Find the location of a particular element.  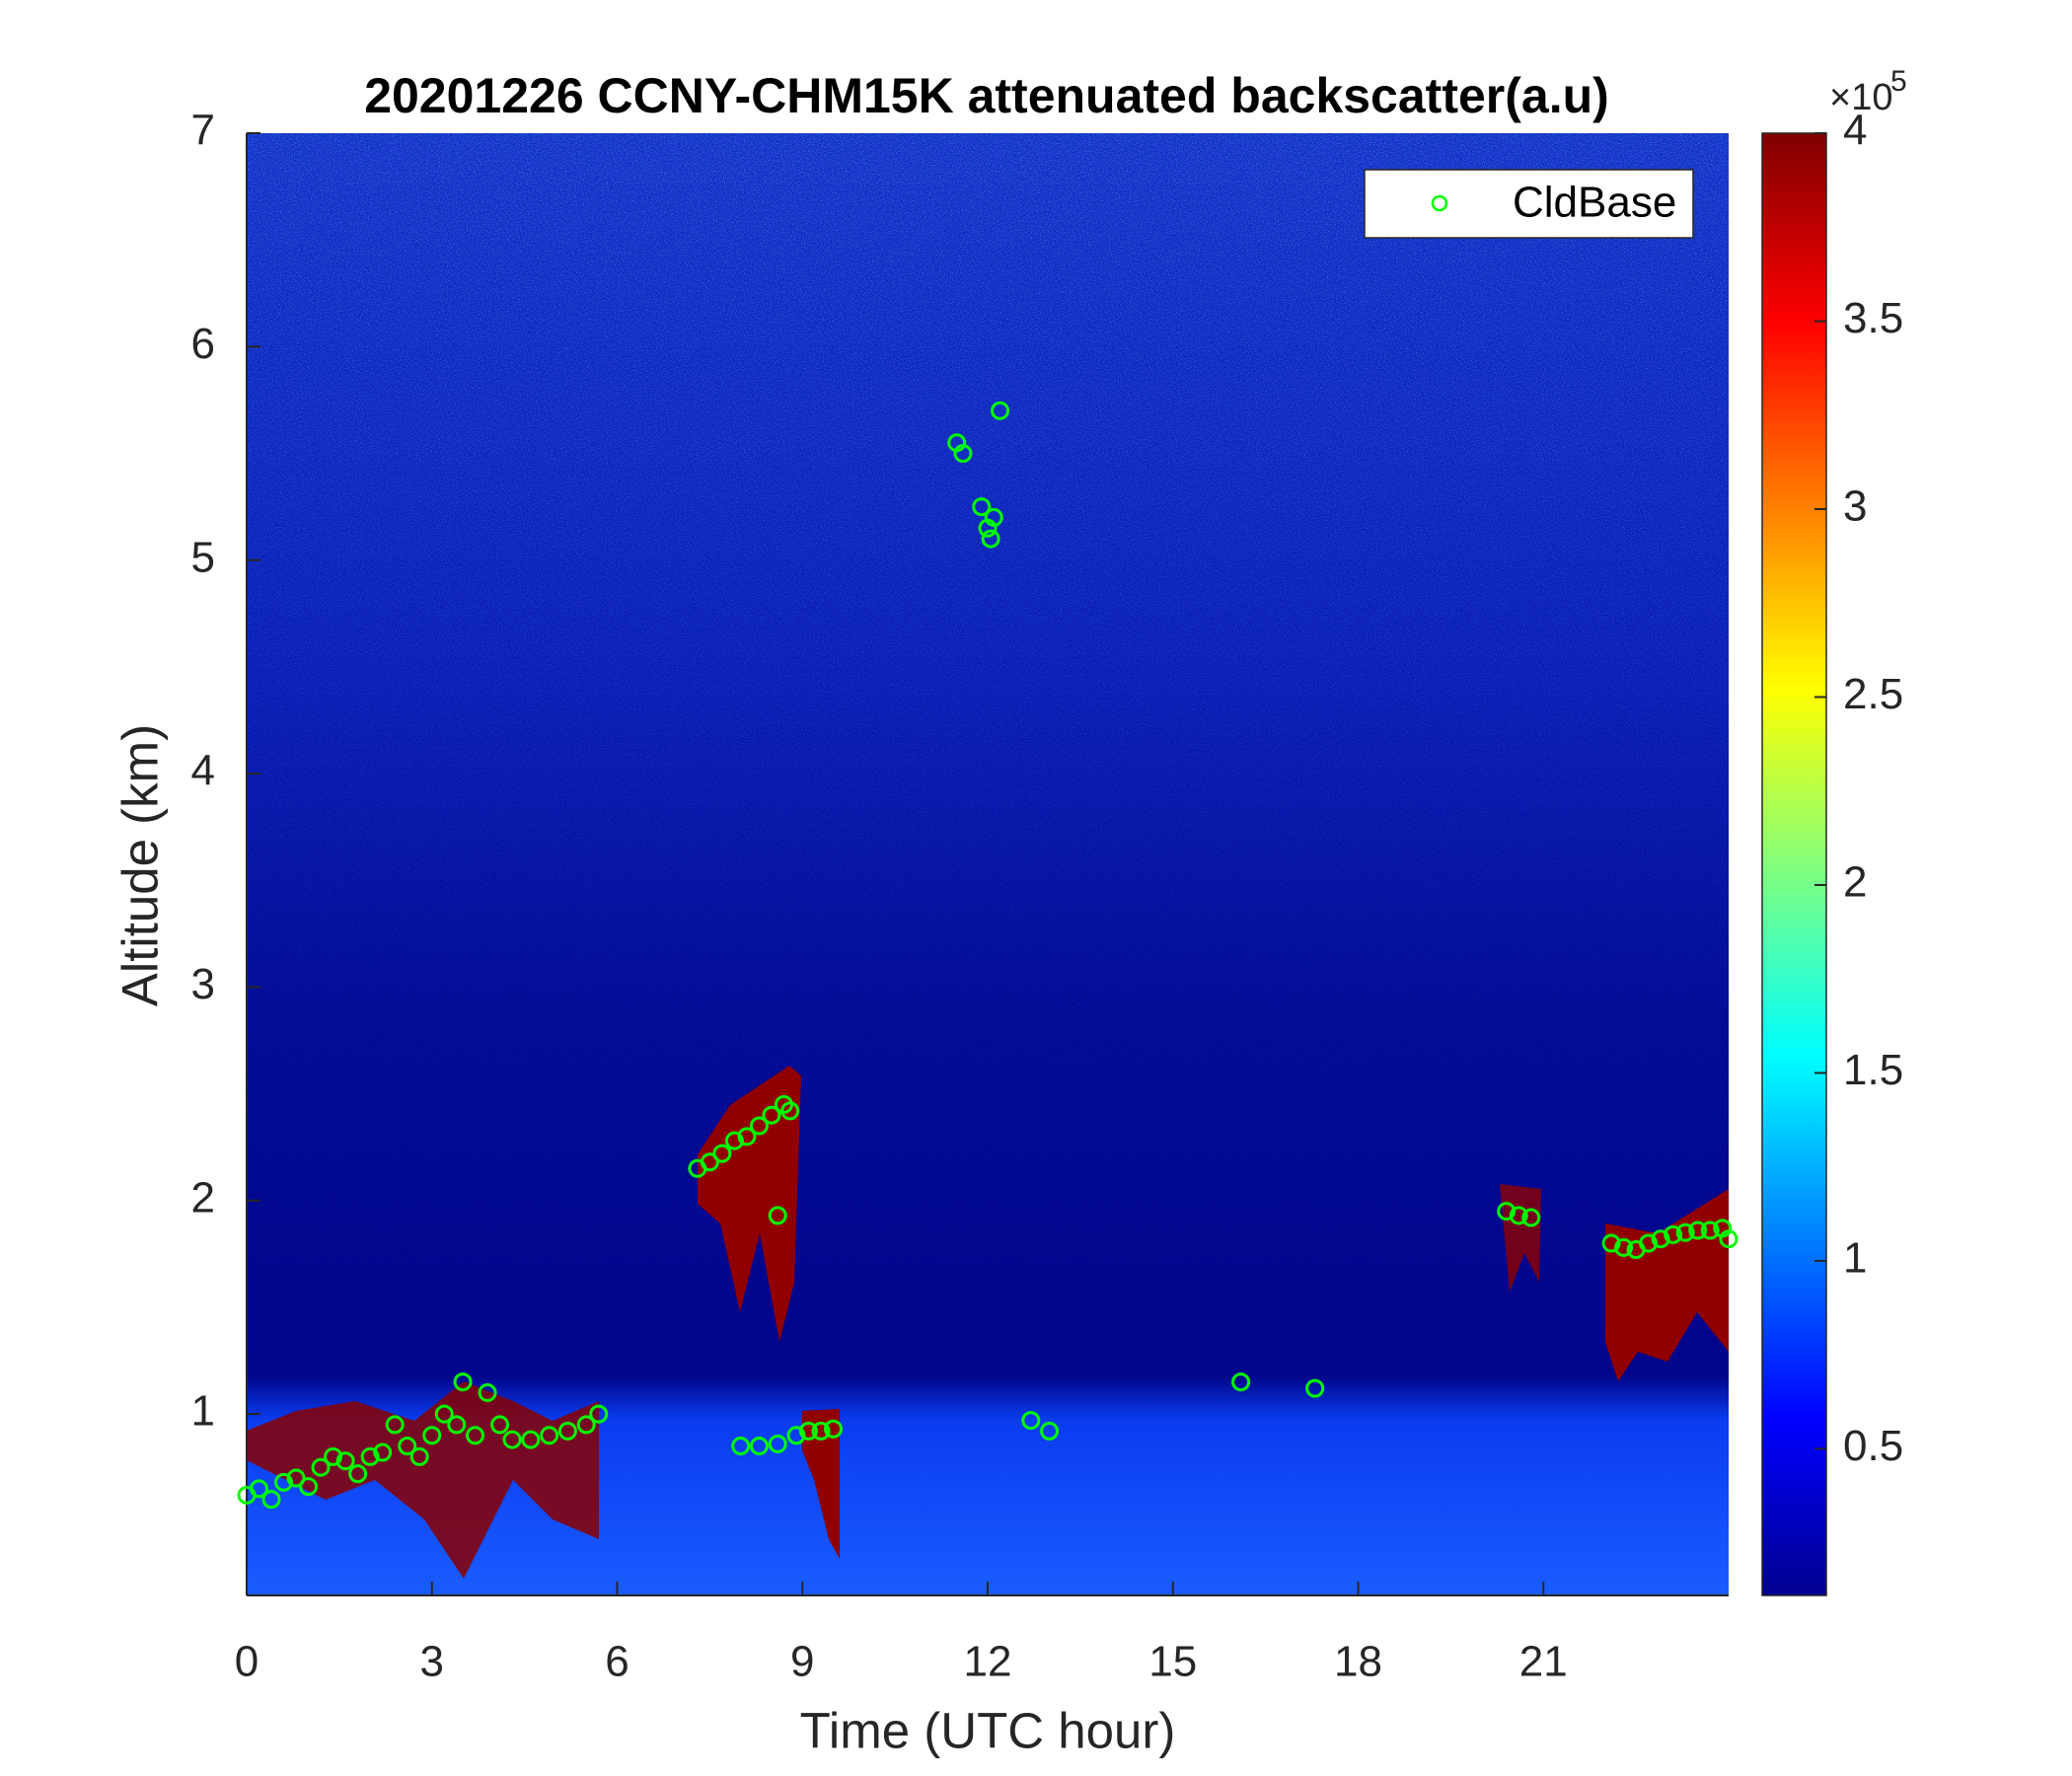

y-tick-label: 1 is located at coordinates (203, 1411).